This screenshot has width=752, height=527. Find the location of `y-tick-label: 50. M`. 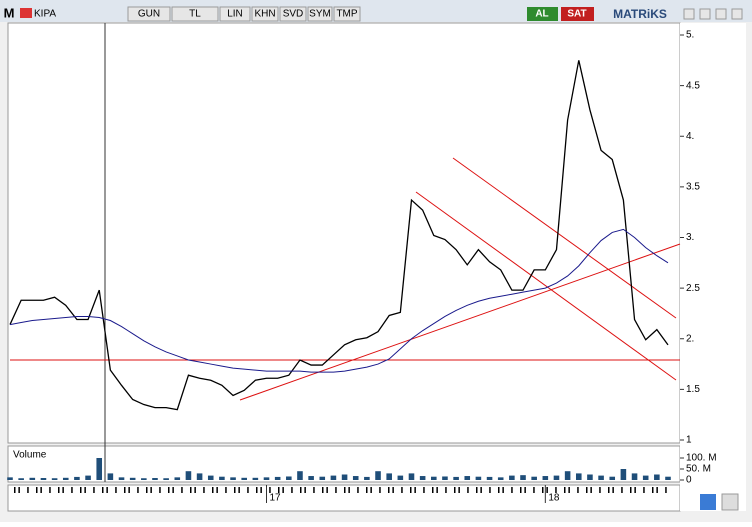

y-tick-label: 50. M is located at coordinates (698, 469).